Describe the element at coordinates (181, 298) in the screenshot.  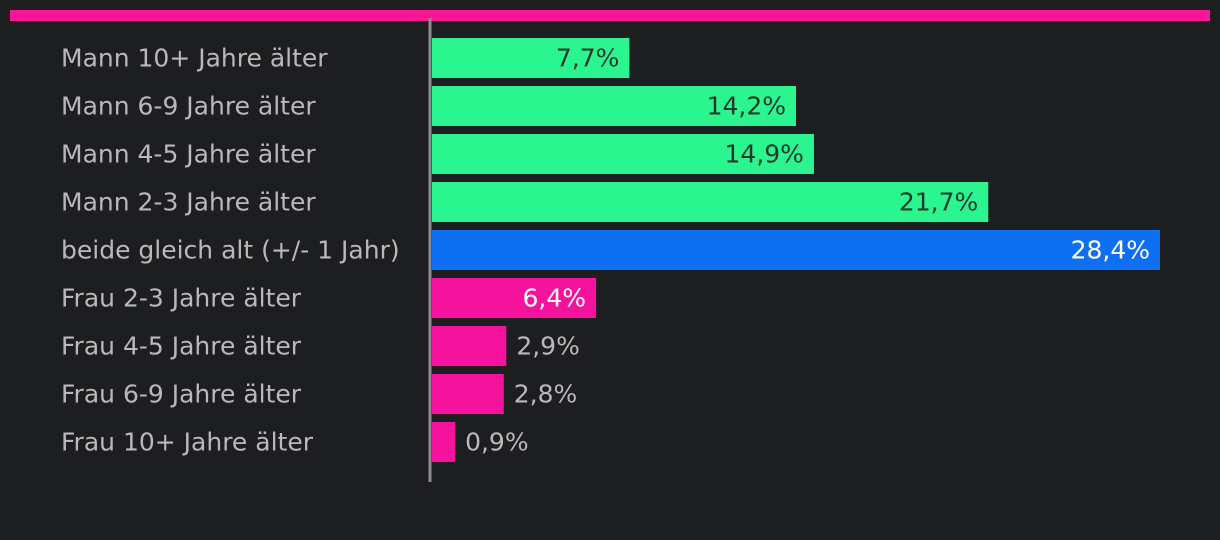
I see `category-label: Frau 2-3 Jahre älter` at that location.